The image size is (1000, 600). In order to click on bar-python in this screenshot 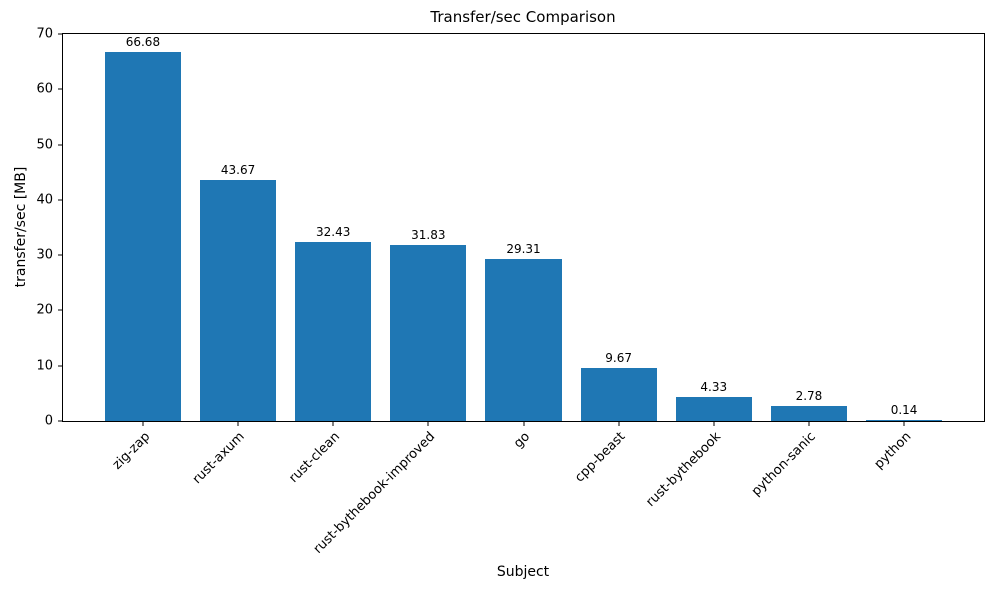, I will do `click(904, 420)`.